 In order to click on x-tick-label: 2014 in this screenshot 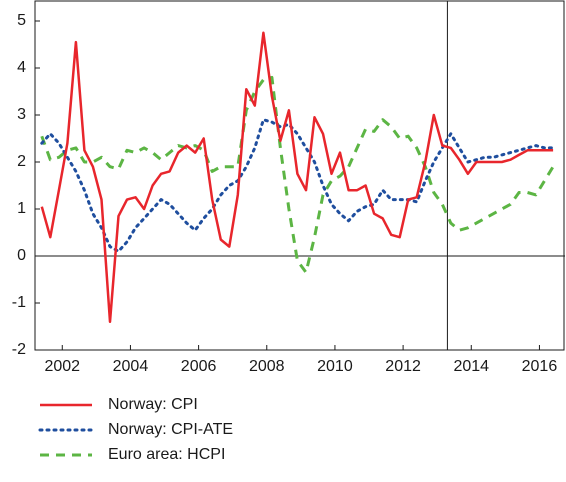, I will do `click(471, 366)`.